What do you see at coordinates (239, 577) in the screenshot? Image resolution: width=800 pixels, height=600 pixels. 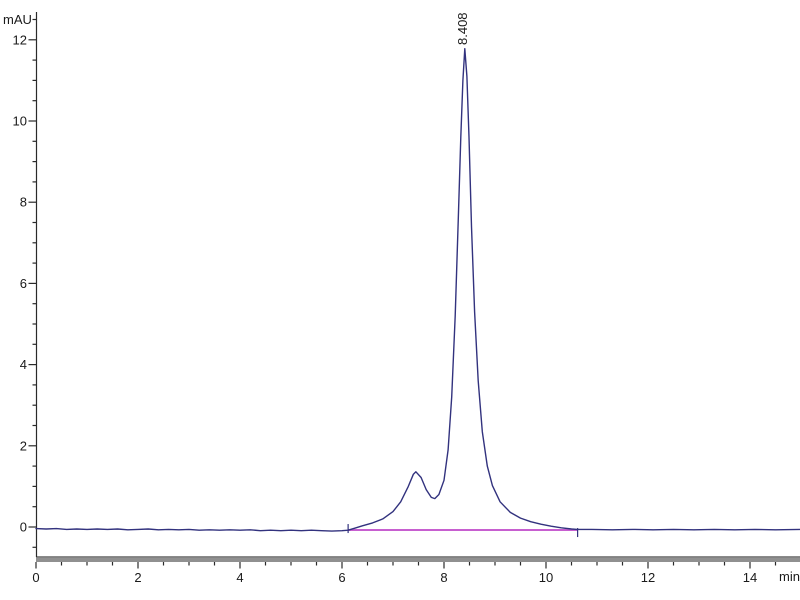 I see `x-tick-label: 4` at bounding box center [239, 577].